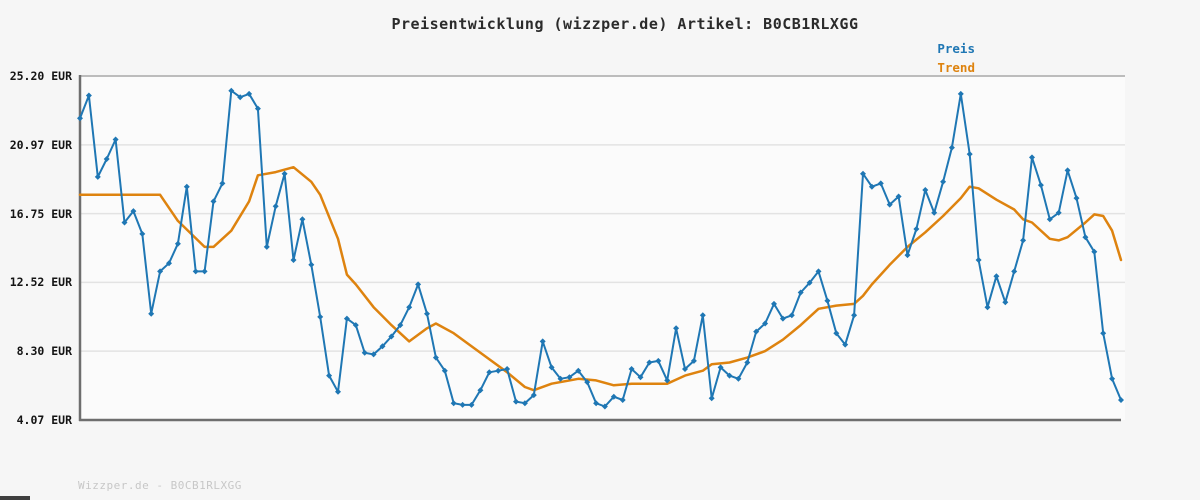 Image resolution: width=1200 pixels, height=500 pixels. I want to click on bottom-left-corner-mark, so click(15, 498).